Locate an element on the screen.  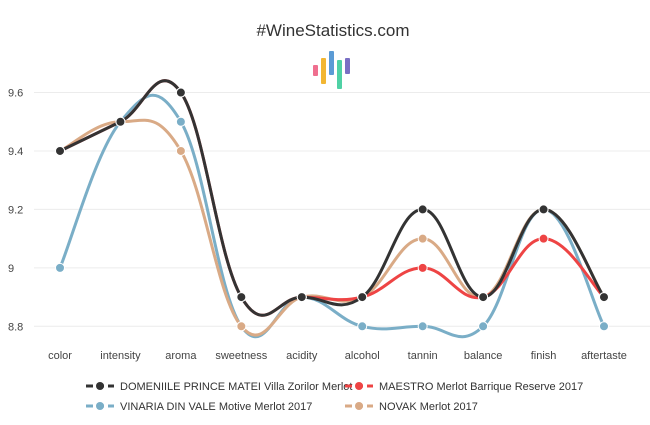
y-tick-label: 9.4 is located at coordinates (15, 152).